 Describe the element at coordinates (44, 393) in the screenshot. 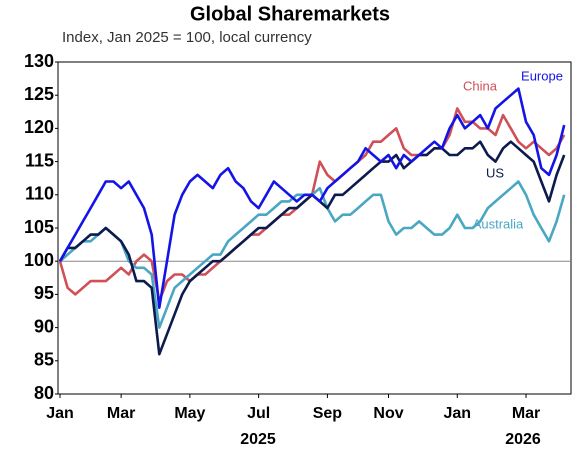

I see `y-tick-label: 80` at that location.